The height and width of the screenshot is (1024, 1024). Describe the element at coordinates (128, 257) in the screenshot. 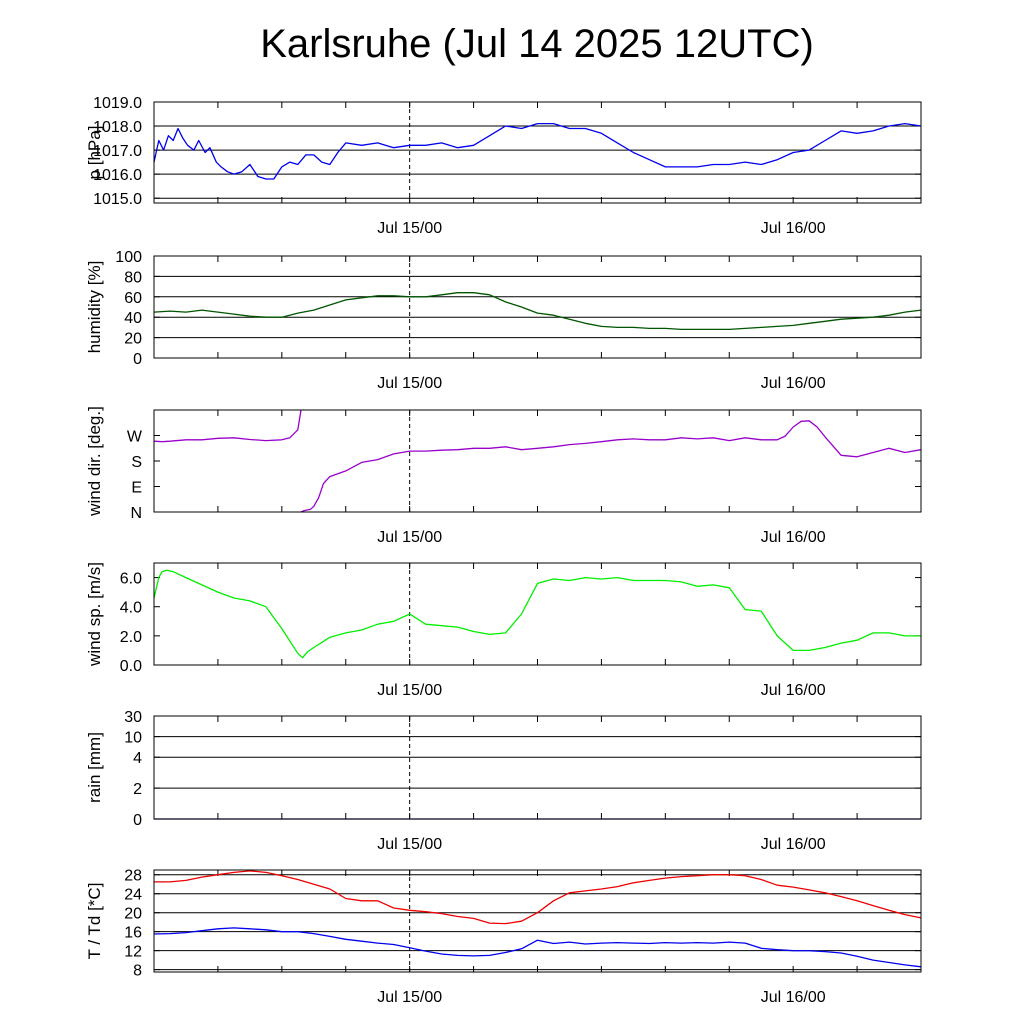

I see `y-tick-label: 100` at that location.